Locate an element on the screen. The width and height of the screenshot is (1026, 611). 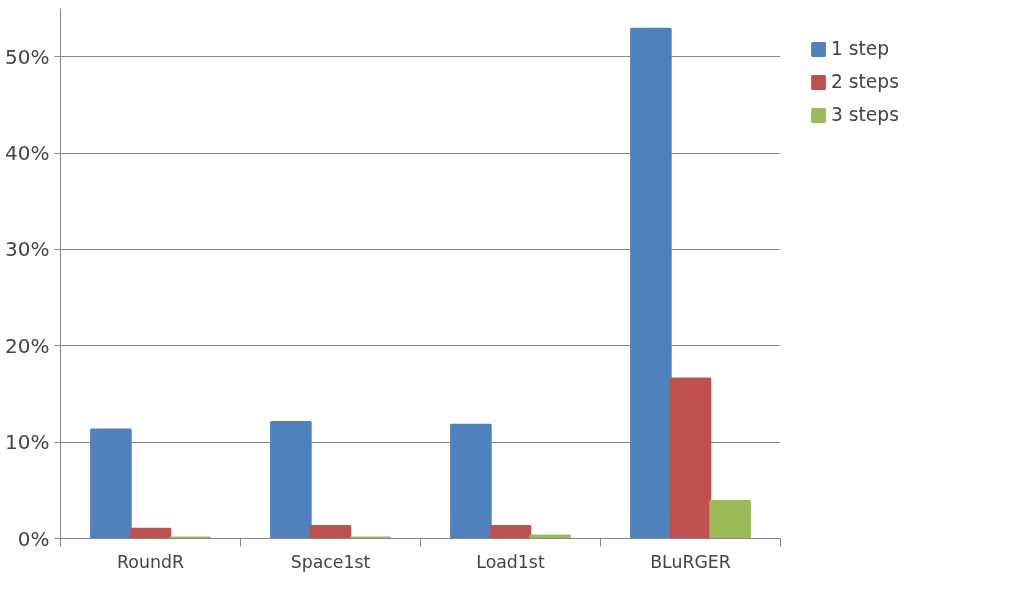
y-tick-label: 10% is located at coordinates (27, 442).